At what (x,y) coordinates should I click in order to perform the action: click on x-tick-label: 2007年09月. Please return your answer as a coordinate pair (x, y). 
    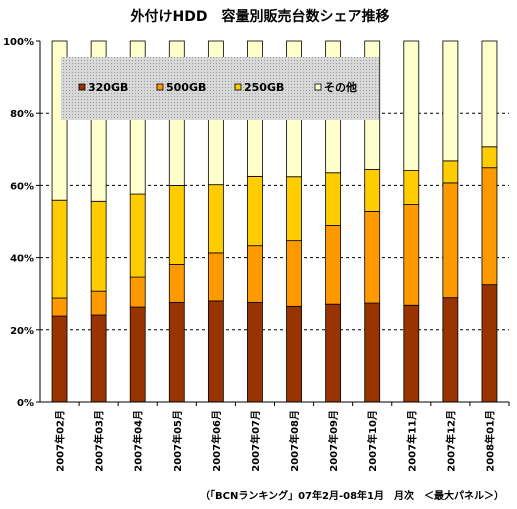
    Looking at the image, I should click on (333, 441).